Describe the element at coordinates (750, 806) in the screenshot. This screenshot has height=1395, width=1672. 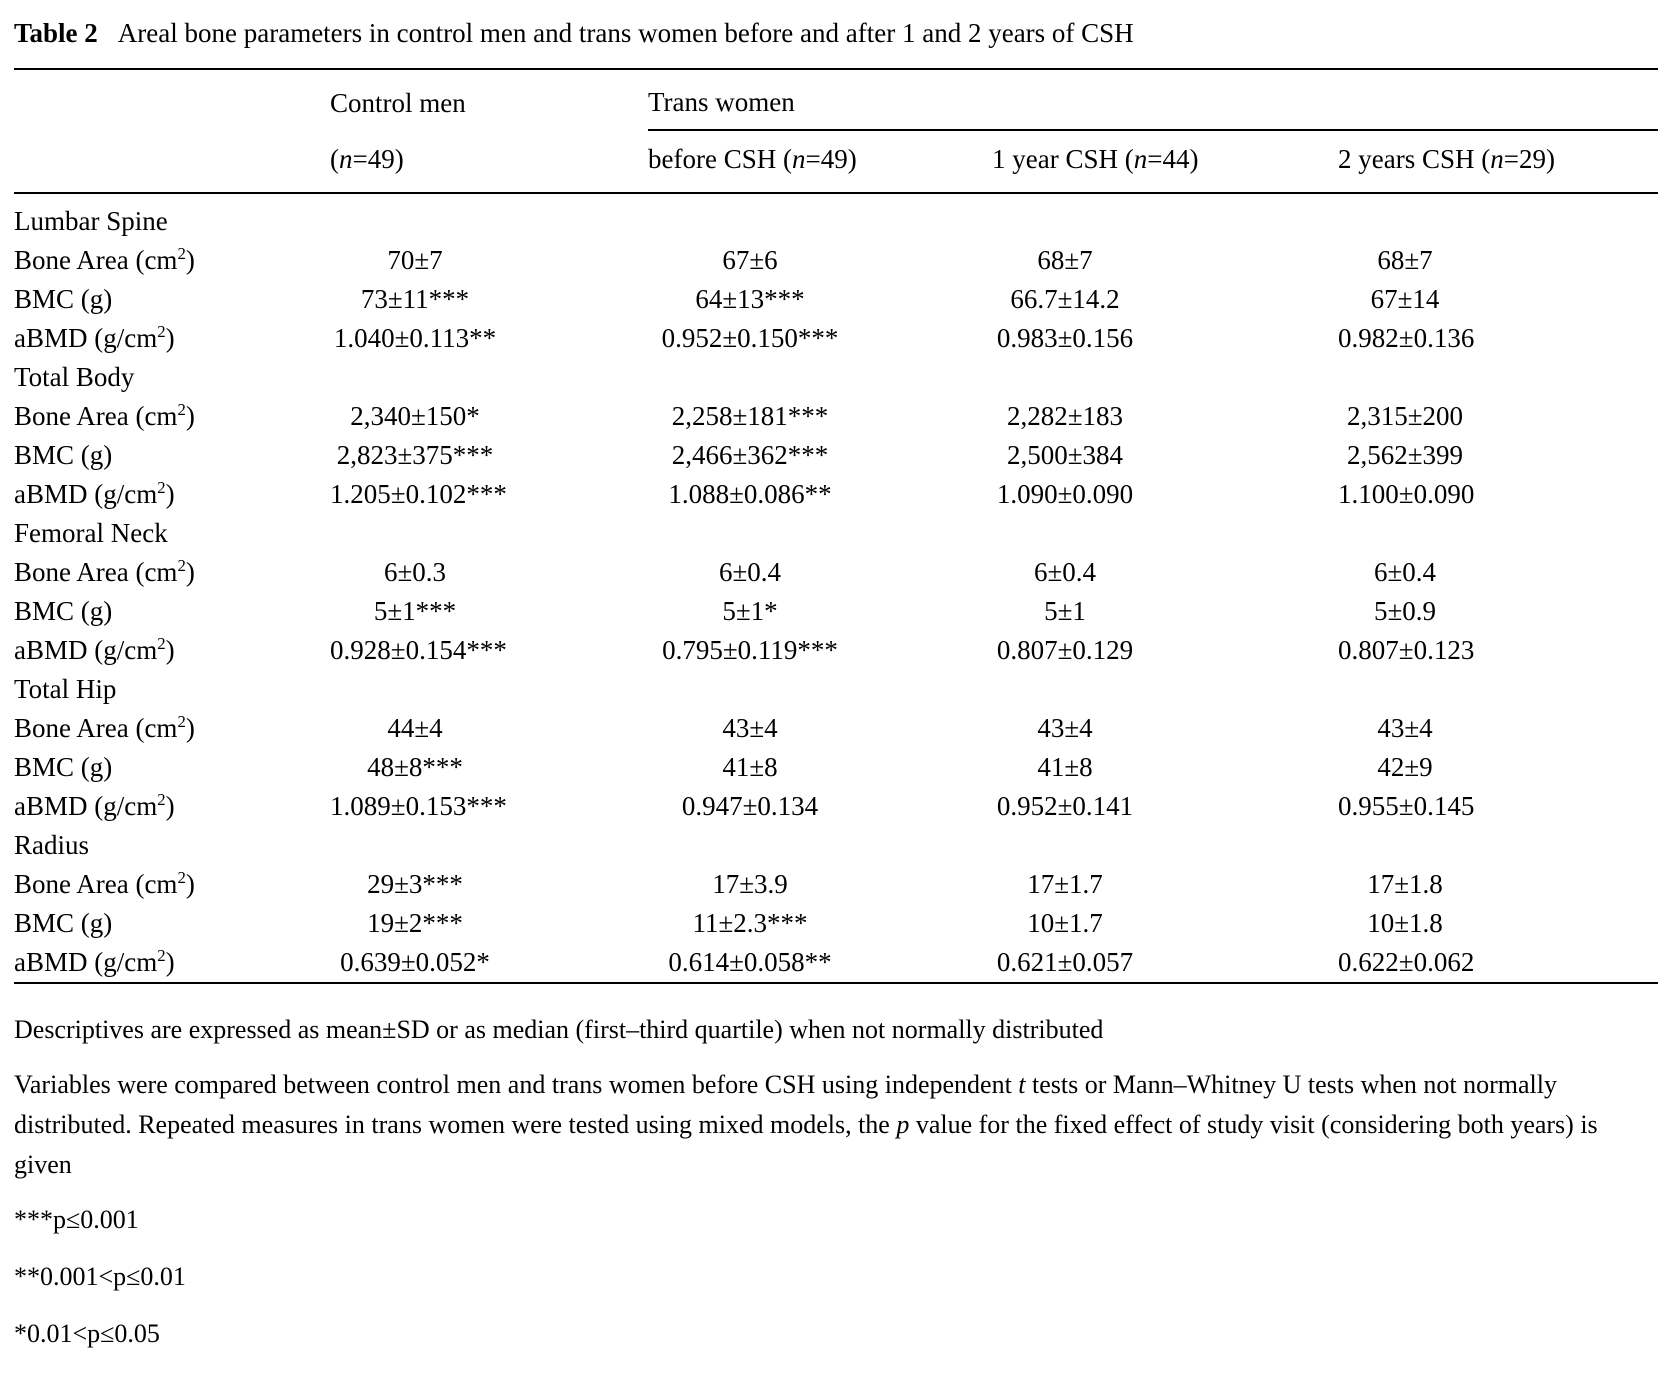
I see `value-cell: 0.947±0.134` at that location.